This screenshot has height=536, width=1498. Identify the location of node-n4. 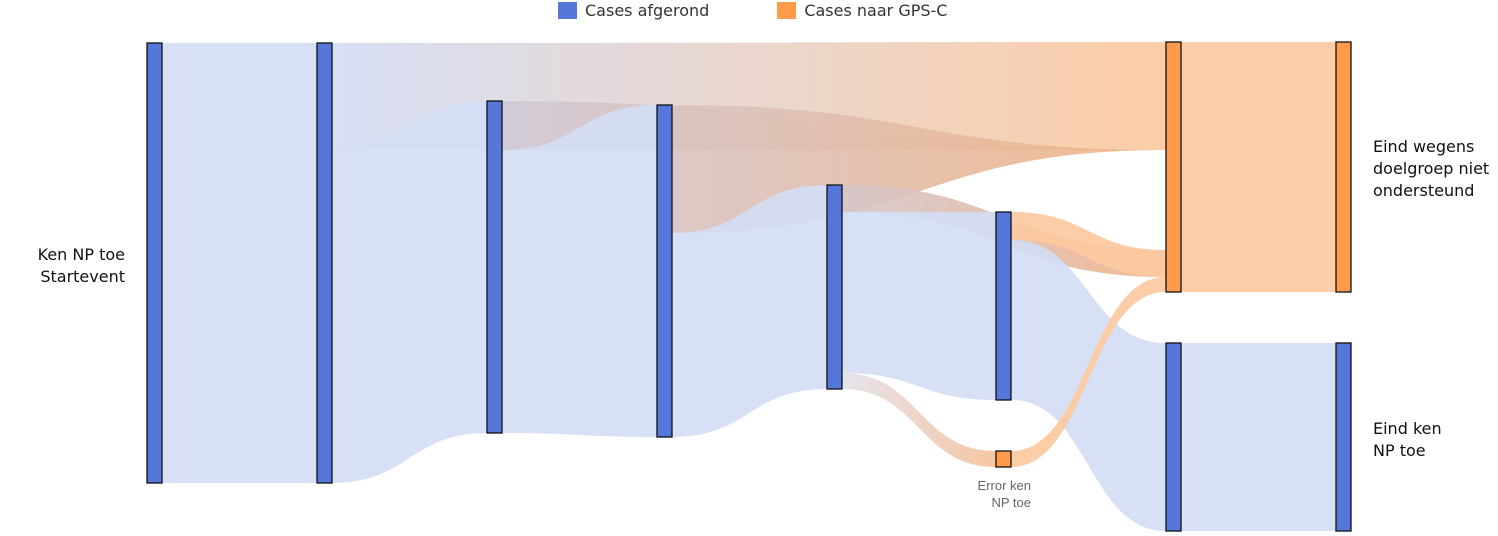
(664, 271).